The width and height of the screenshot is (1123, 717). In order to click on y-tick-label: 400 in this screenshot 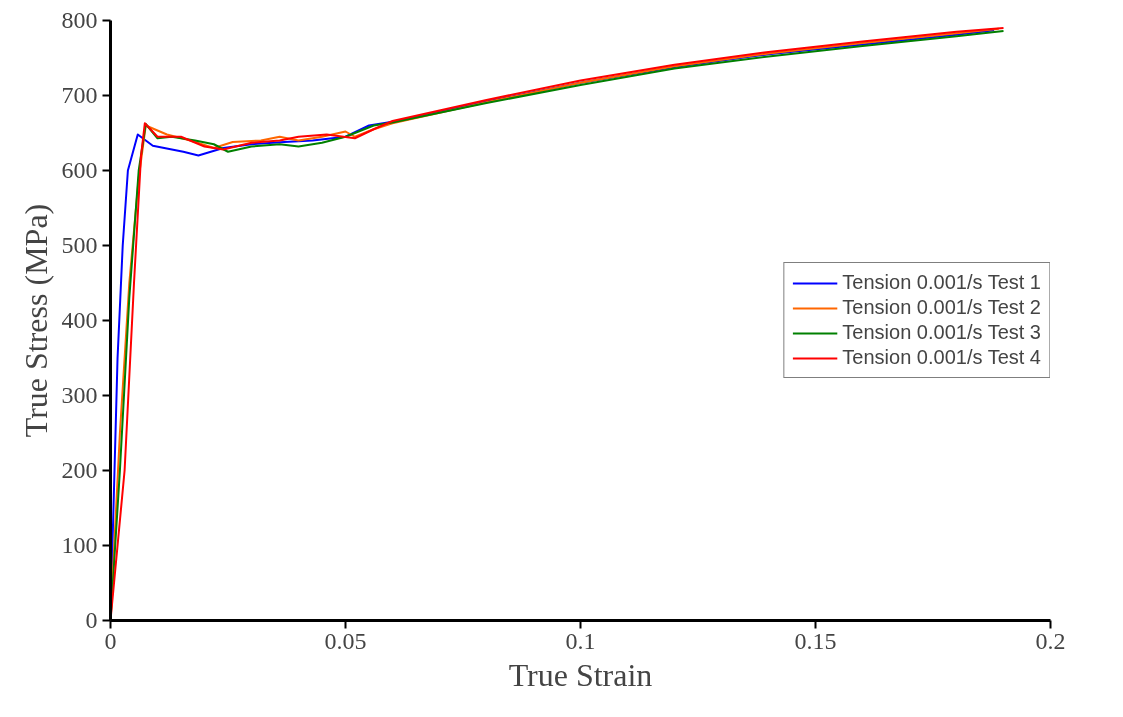, I will do `click(79, 320)`.